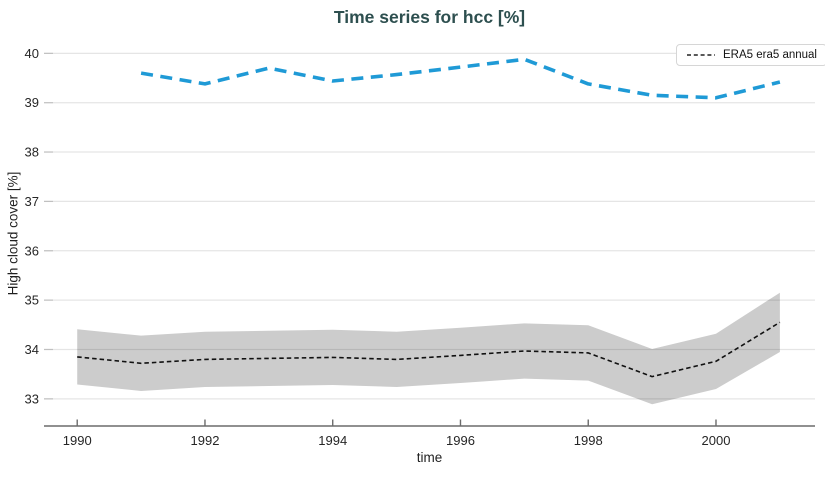 The width and height of the screenshot is (825, 478). I want to click on y-tick-label: 40, so click(32, 53).